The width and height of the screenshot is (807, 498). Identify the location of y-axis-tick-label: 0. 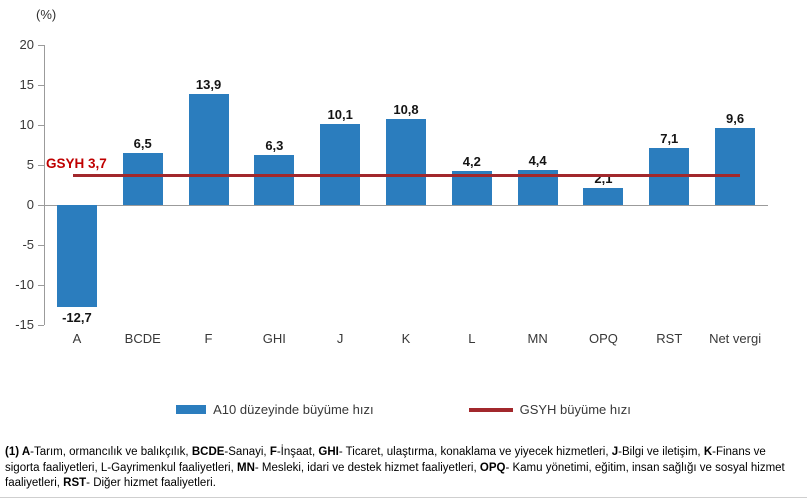
(30, 204).